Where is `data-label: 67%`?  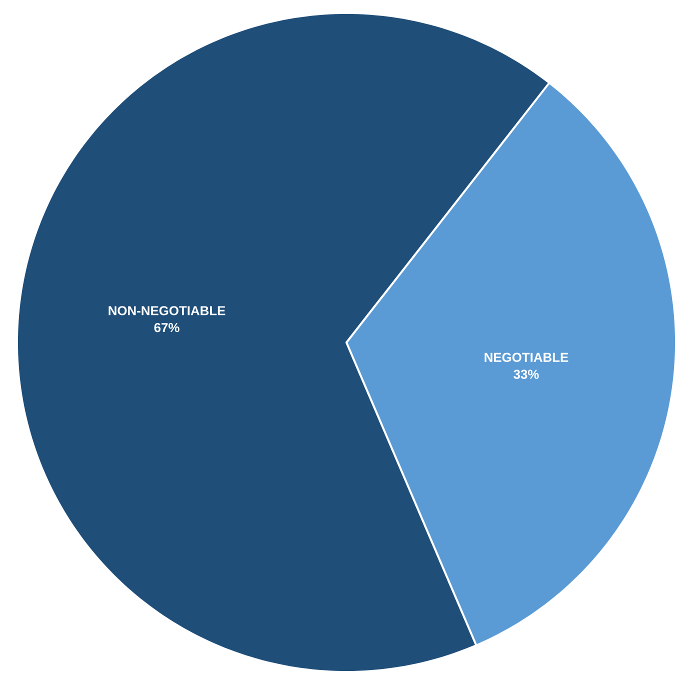
data-label: 67% is located at coordinates (167, 327).